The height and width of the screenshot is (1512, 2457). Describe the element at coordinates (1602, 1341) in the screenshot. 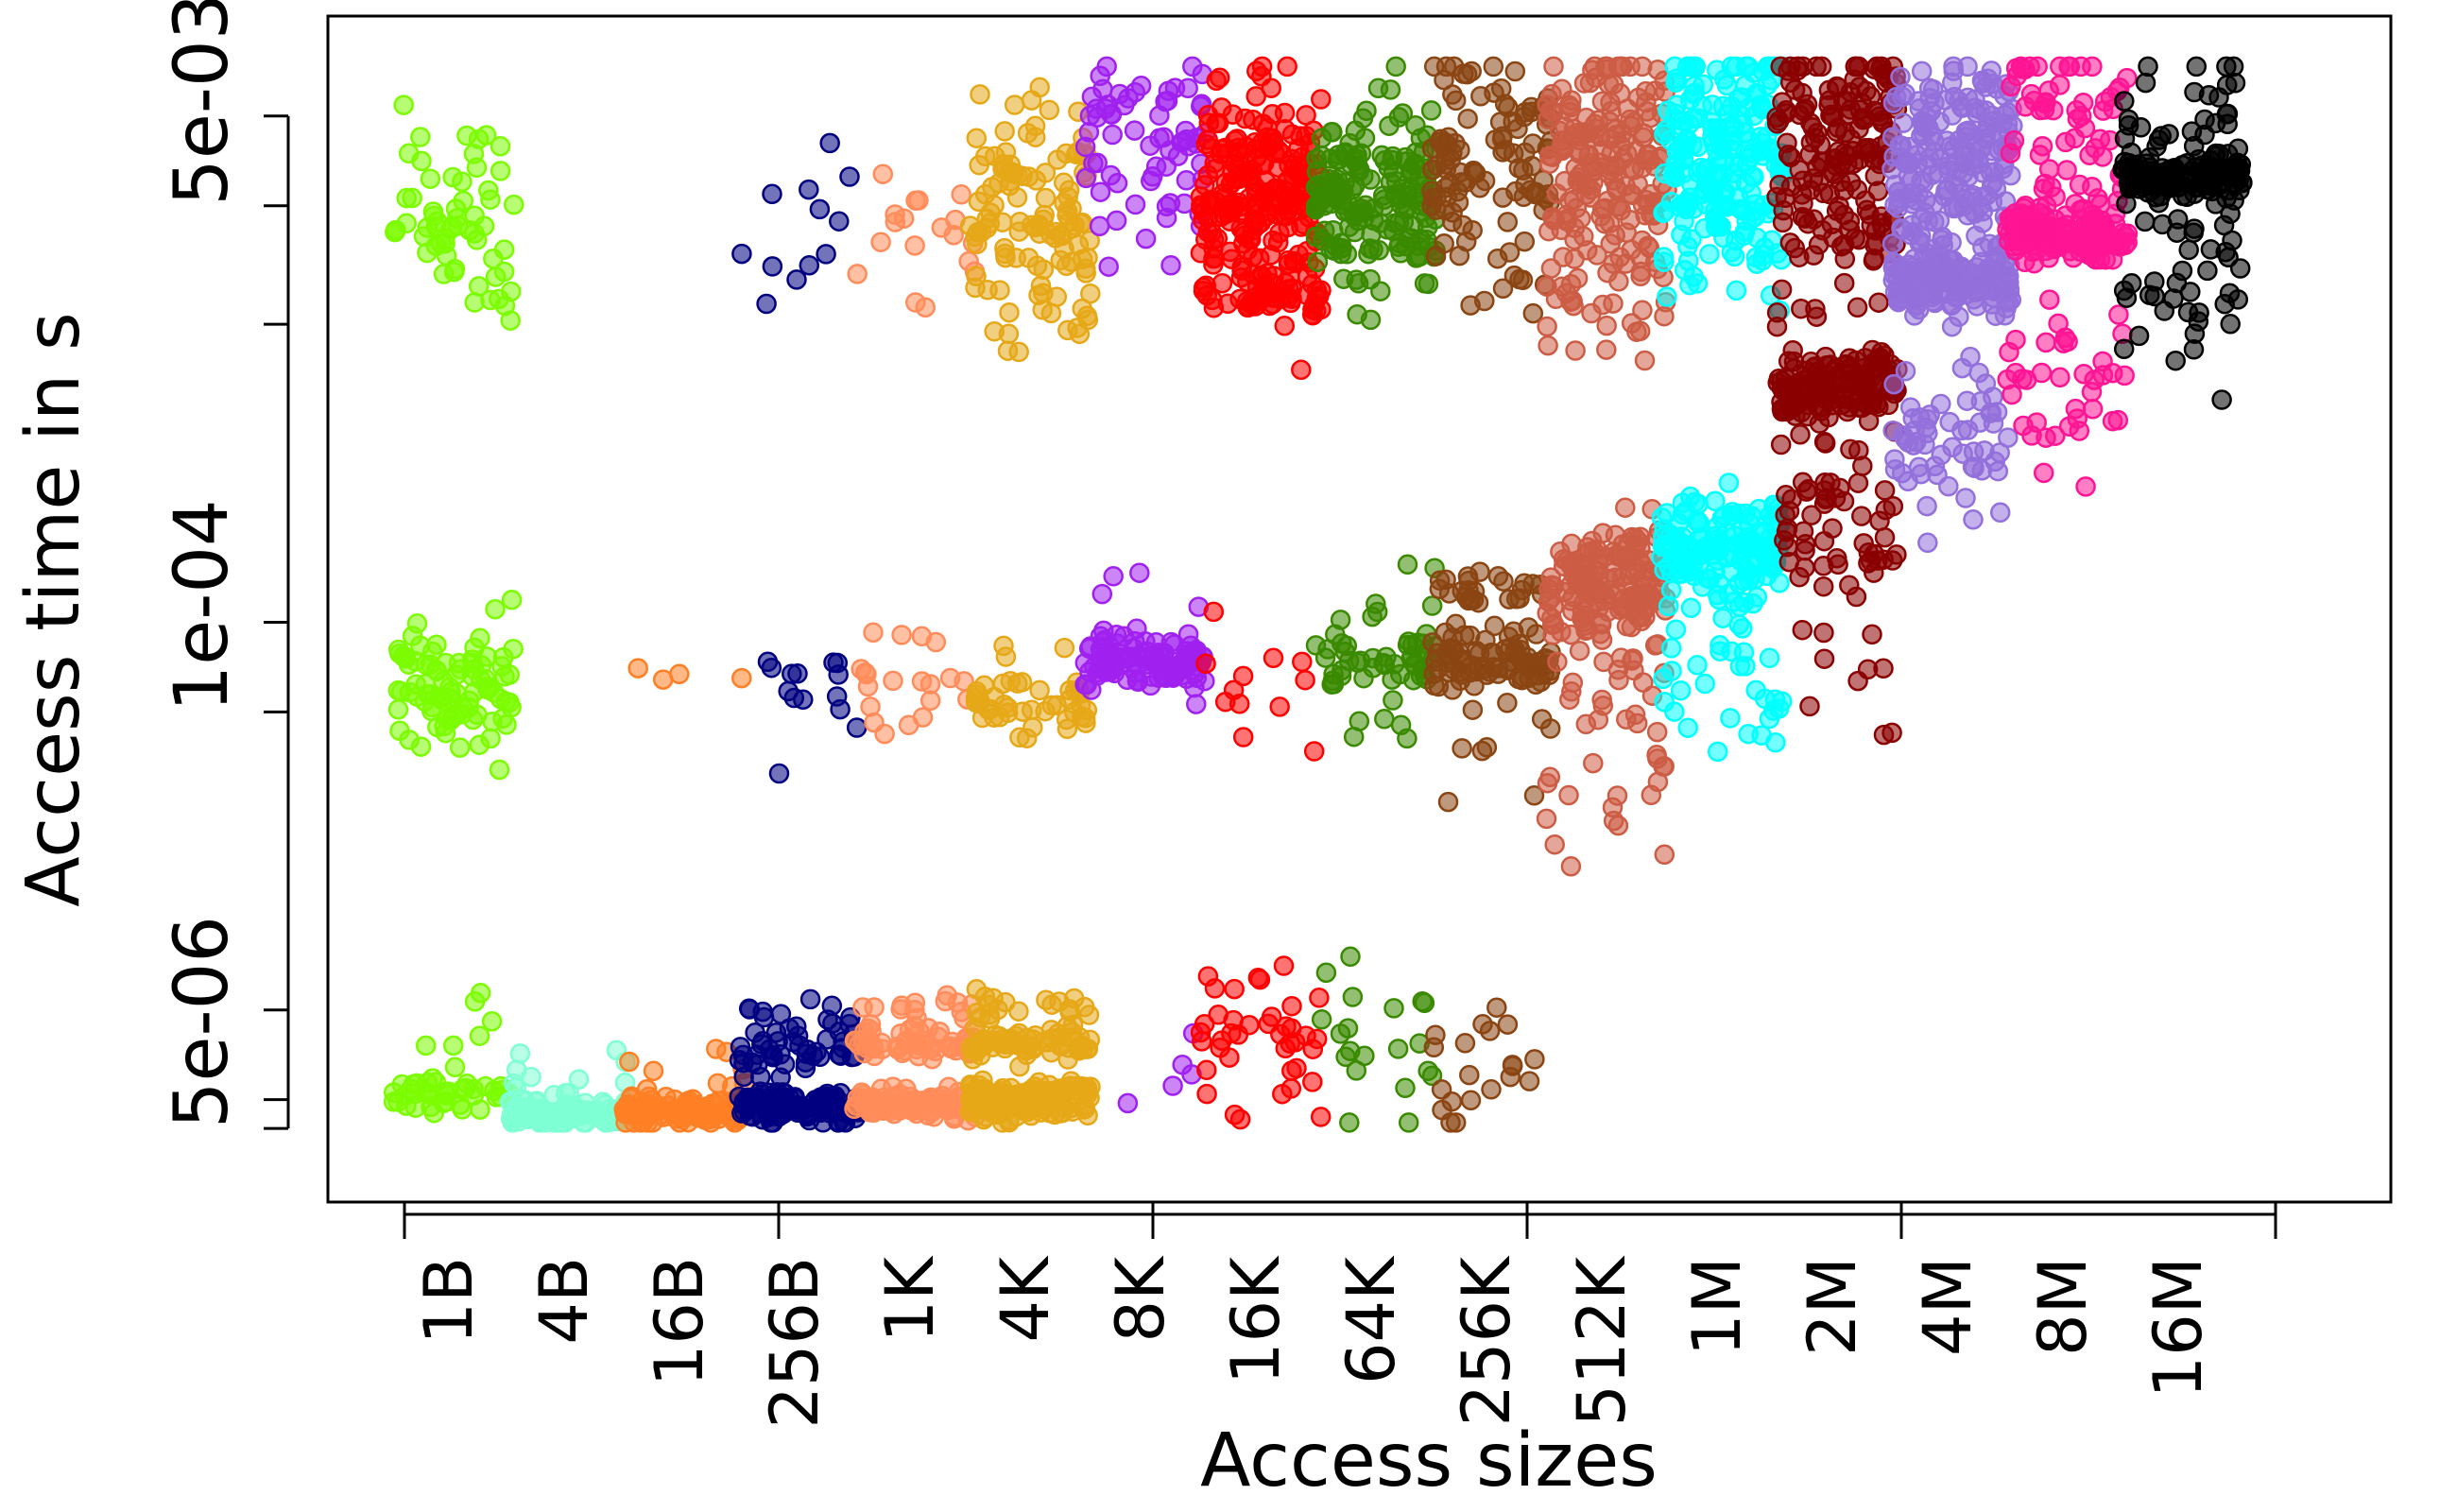

I see `x-tick-label: 512K` at that location.